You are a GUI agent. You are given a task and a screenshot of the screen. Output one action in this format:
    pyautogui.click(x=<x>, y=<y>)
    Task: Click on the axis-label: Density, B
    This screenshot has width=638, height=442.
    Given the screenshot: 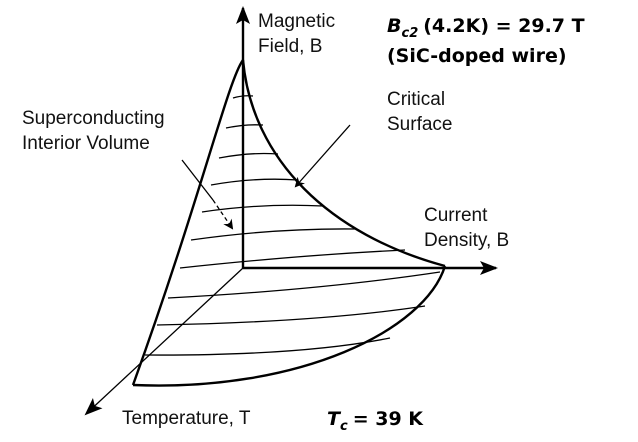 What is the action you would take?
    pyautogui.click(x=466, y=240)
    